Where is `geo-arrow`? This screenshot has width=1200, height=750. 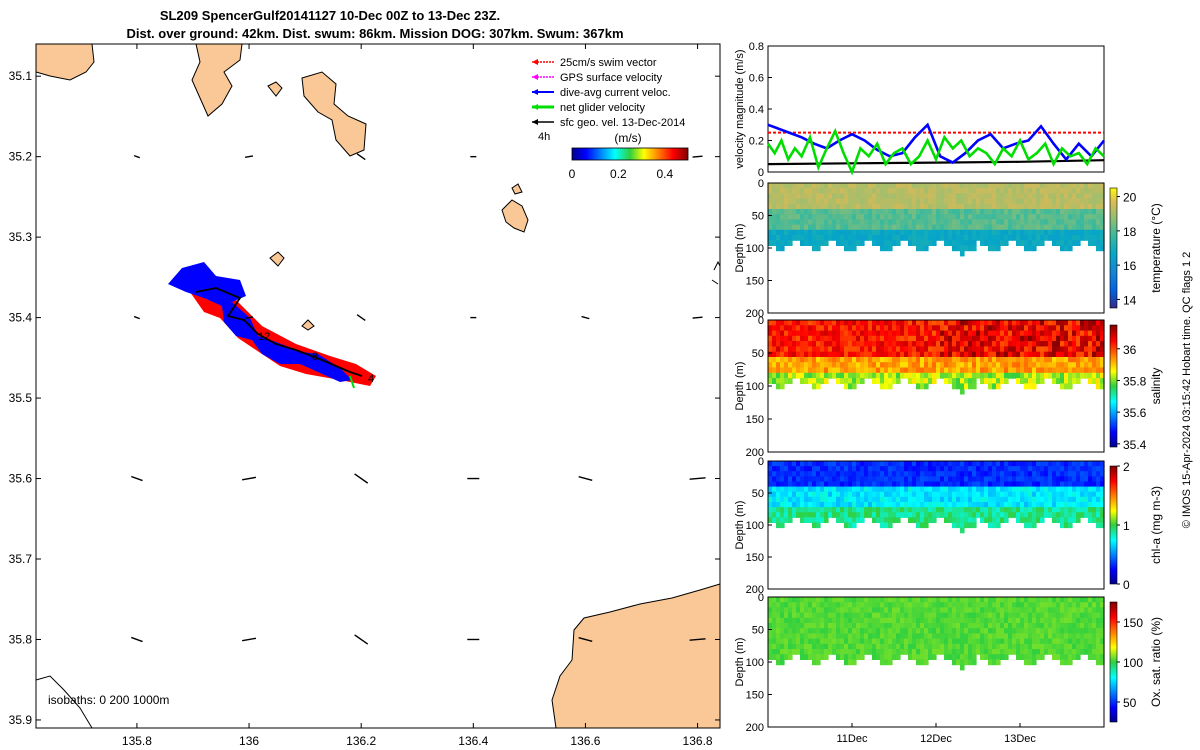
geo-arrow is located at coordinates (137, 639).